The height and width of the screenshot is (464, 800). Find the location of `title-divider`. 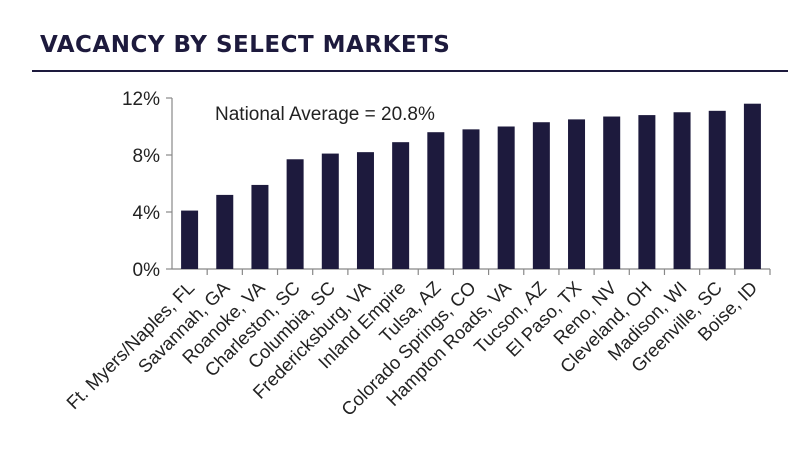

title-divider is located at coordinates (410, 71).